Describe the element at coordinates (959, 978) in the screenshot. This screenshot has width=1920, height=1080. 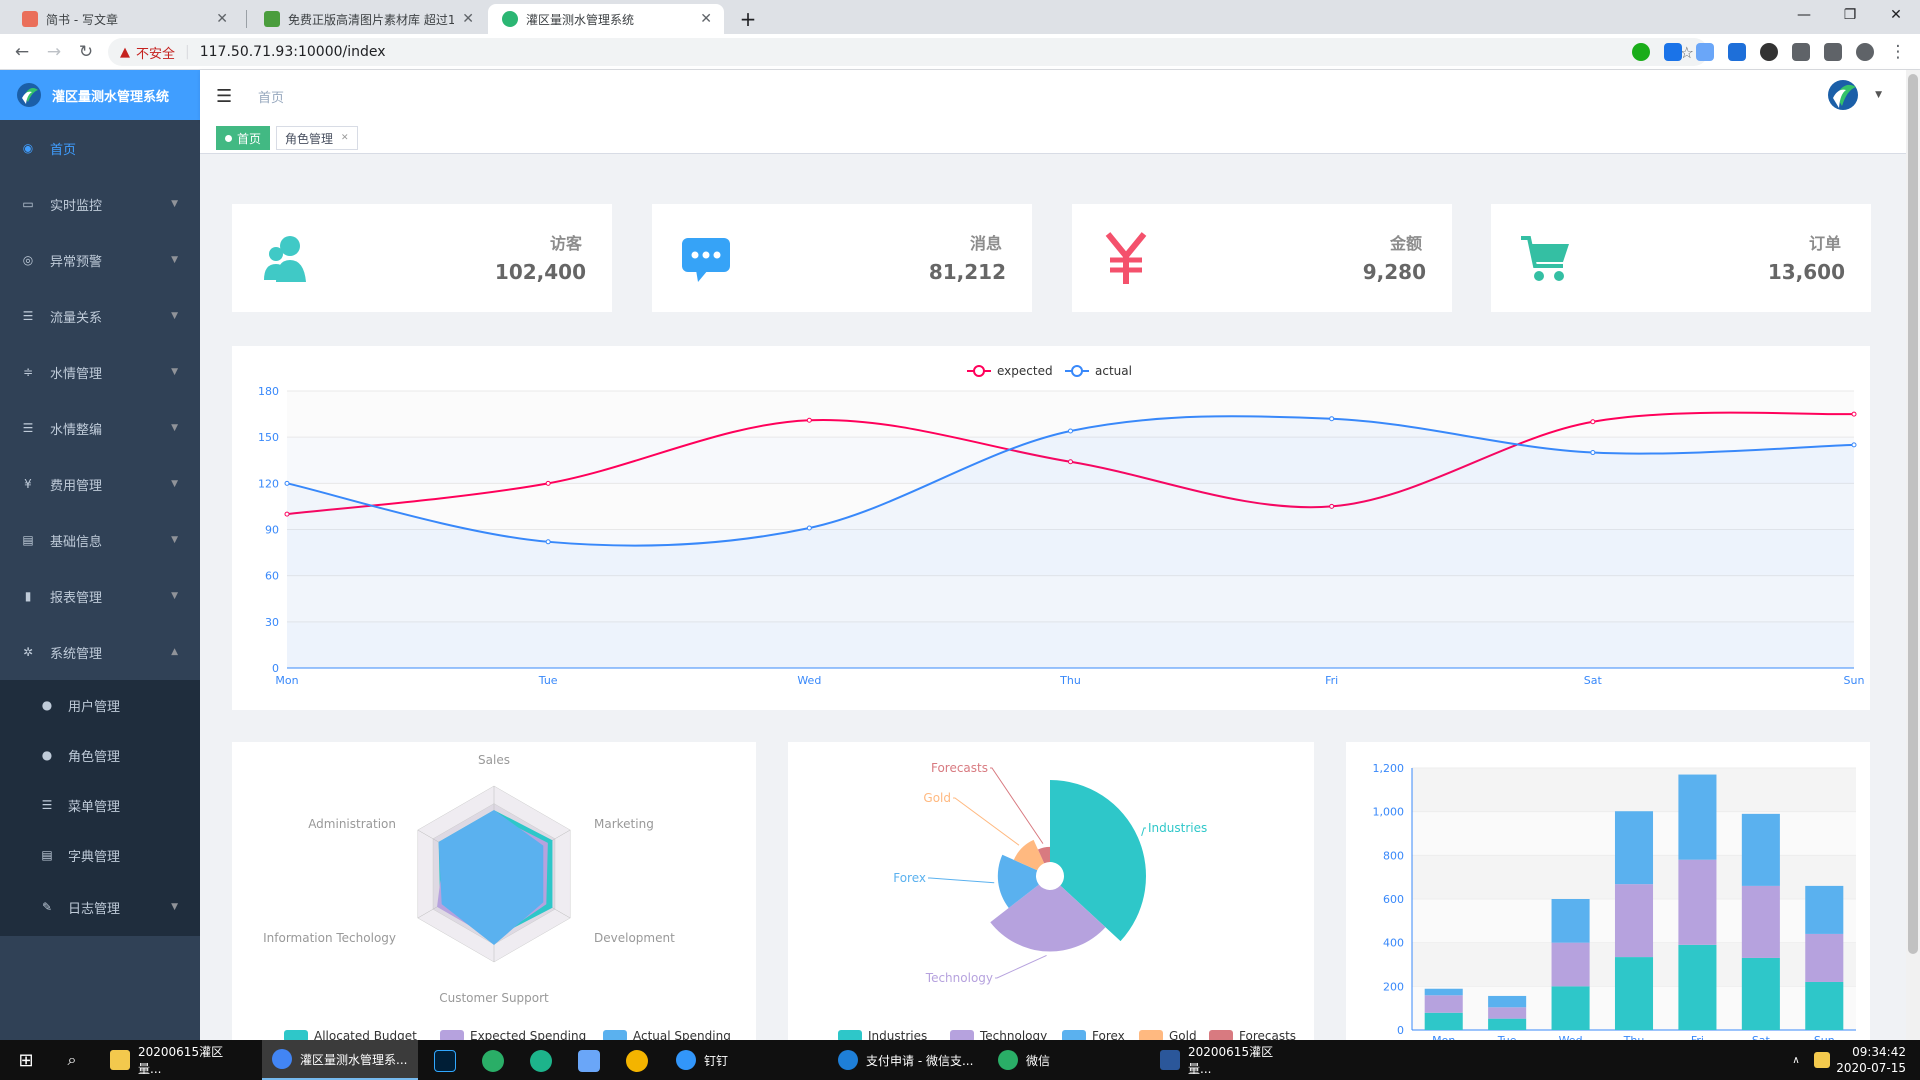
I see `pie-label-text: Technology` at that location.